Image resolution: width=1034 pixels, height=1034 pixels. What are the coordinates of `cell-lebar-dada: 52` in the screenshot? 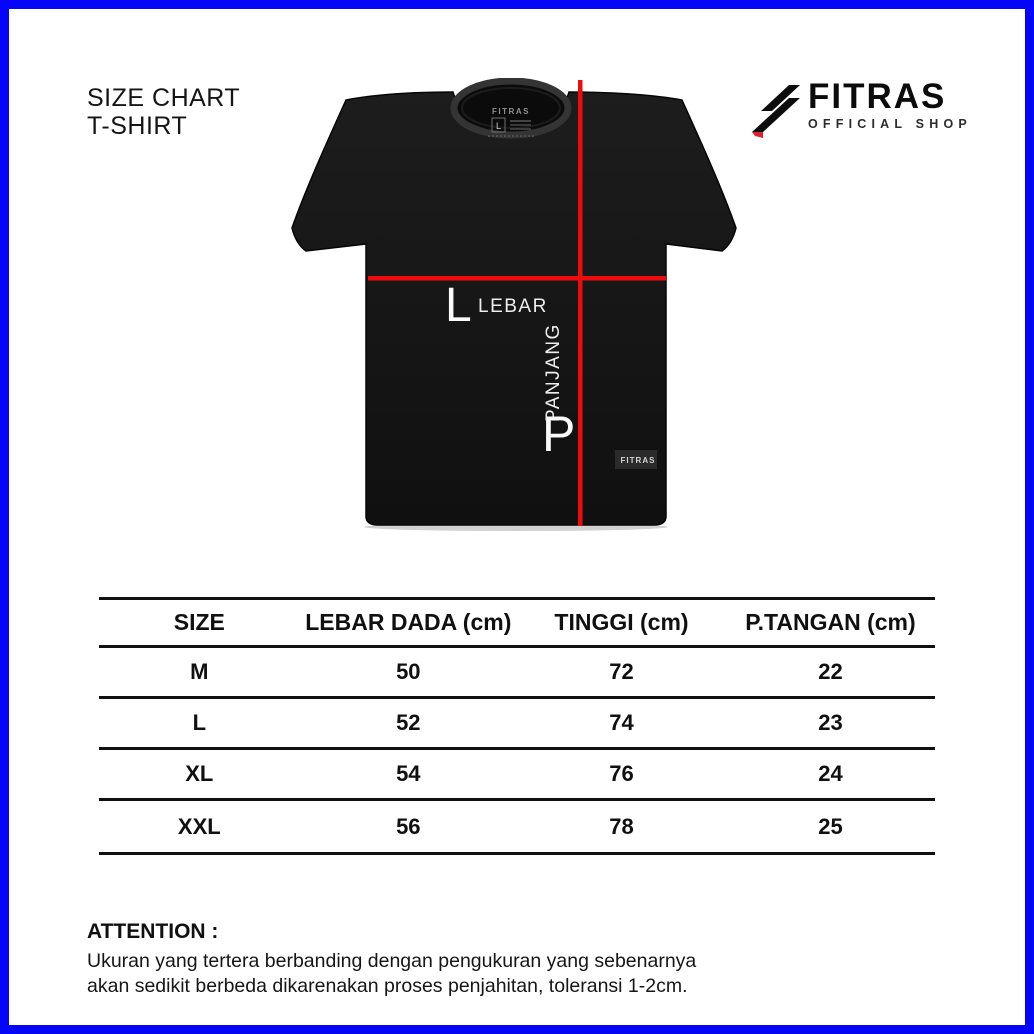 It's located at (408, 722).